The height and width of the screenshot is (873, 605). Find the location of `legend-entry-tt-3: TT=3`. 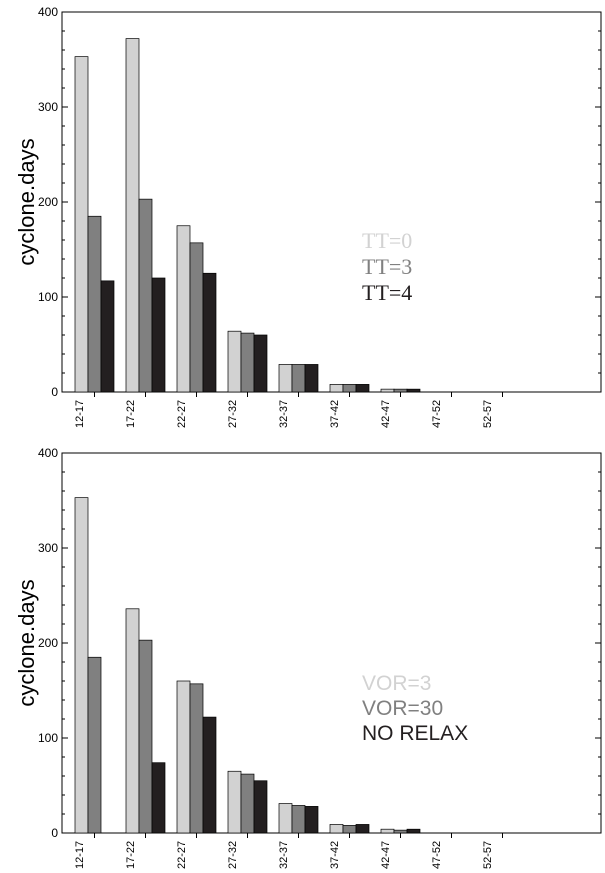

legend-entry-tt-3: TT=3 is located at coordinates (387, 266).